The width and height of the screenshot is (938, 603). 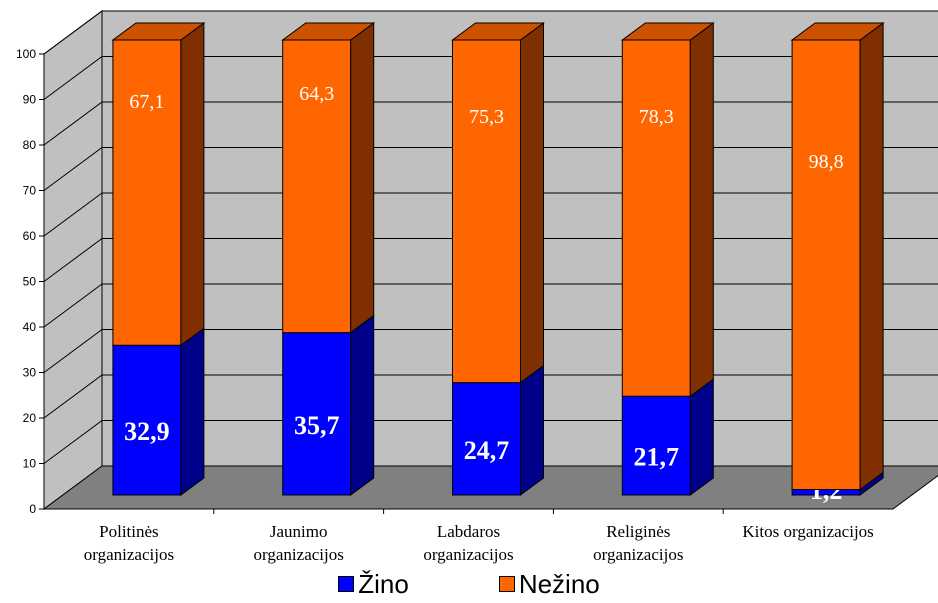 I want to click on data-label-zino: 24,7, so click(x=487, y=450).